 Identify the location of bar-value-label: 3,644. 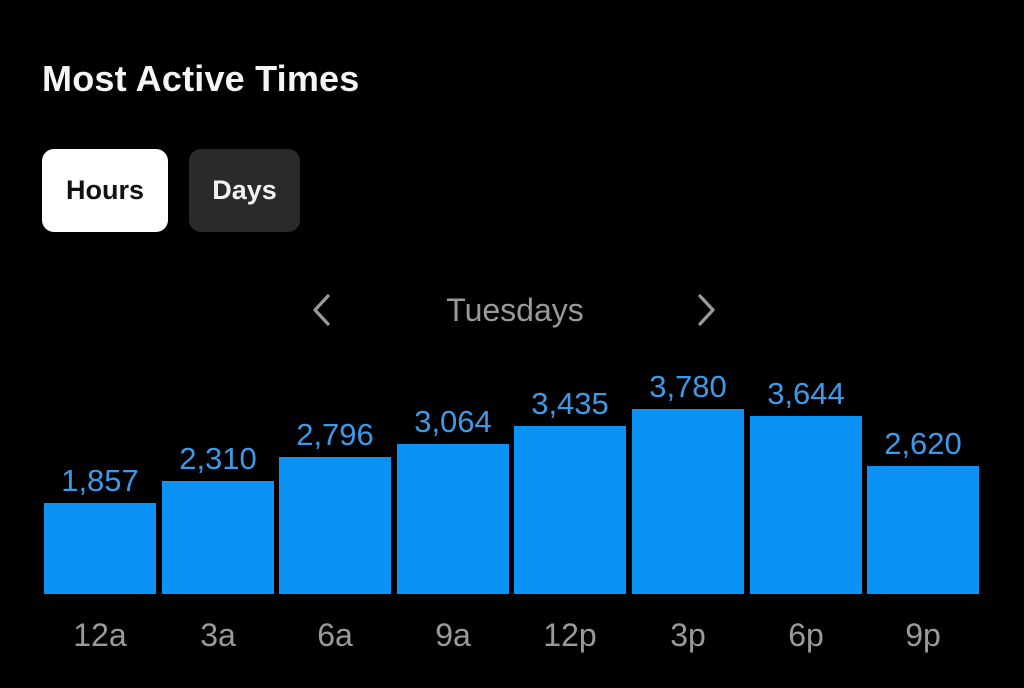
(806, 393).